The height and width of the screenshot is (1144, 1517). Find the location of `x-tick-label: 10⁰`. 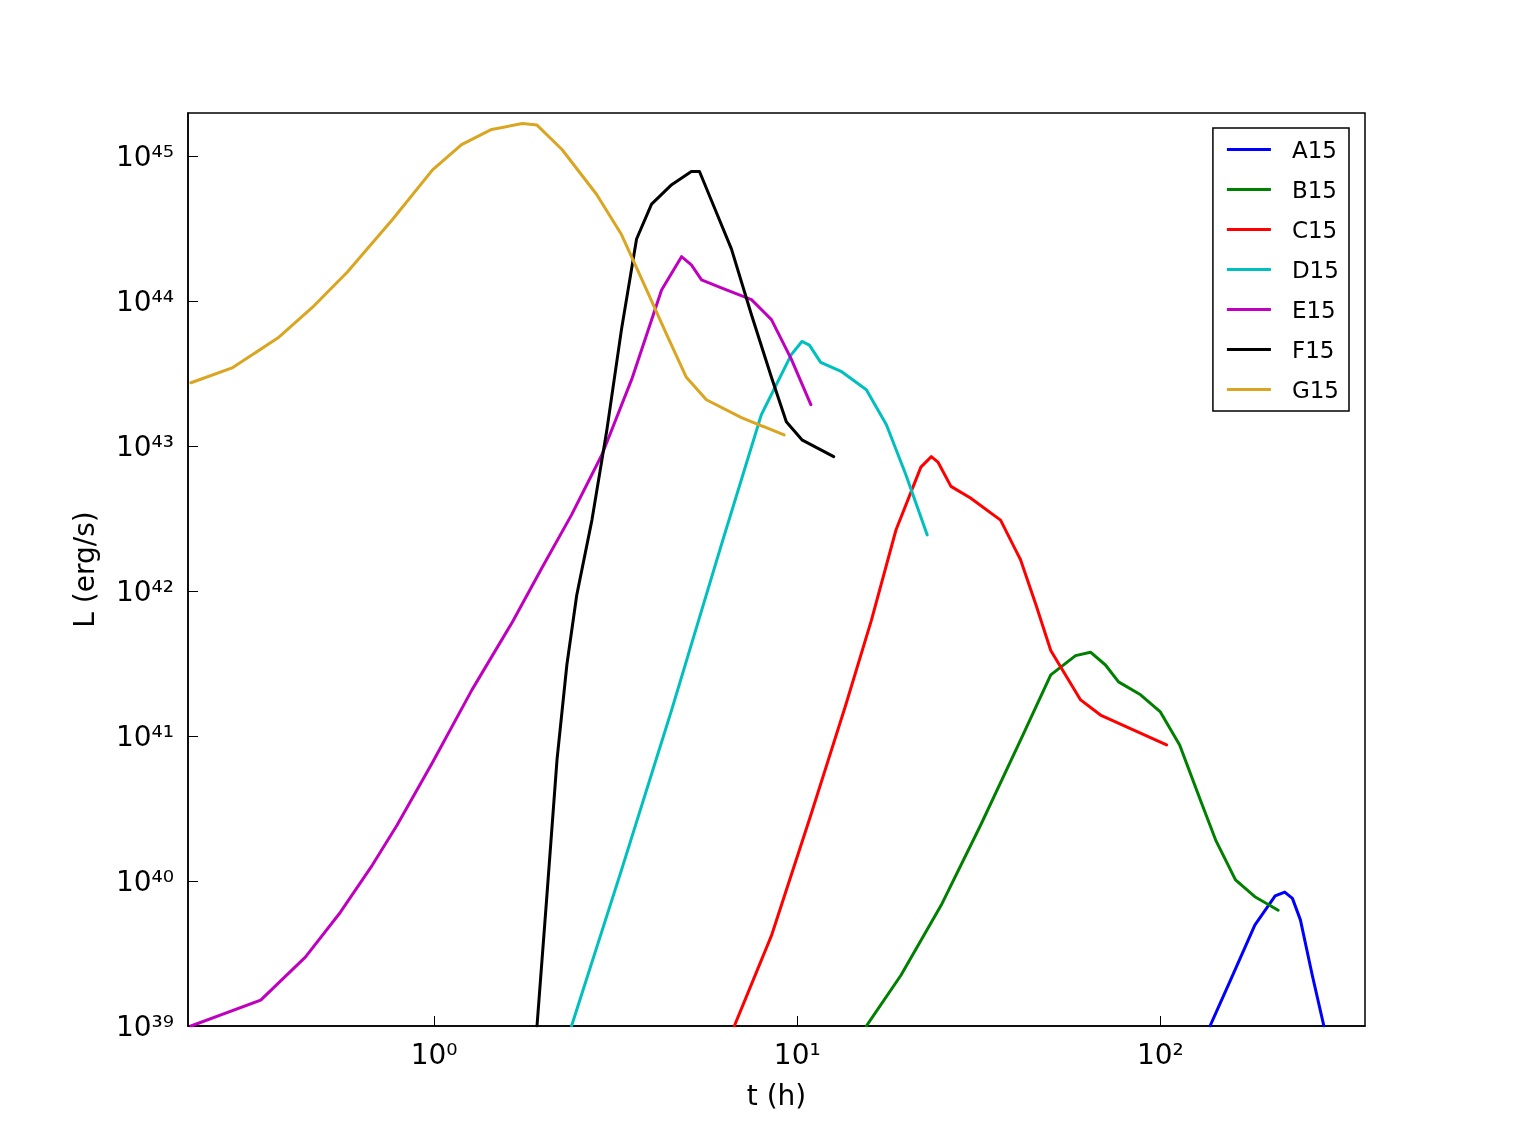

x-tick-label: 10⁰ is located at coordinates (434, 1054).